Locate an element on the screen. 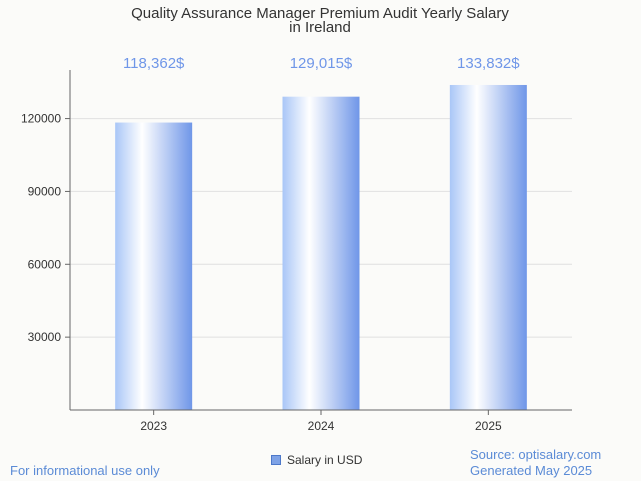 This screenshot has height=481, width=641. disclaimer-text: For informational use only is located at coordinates (85, 470).